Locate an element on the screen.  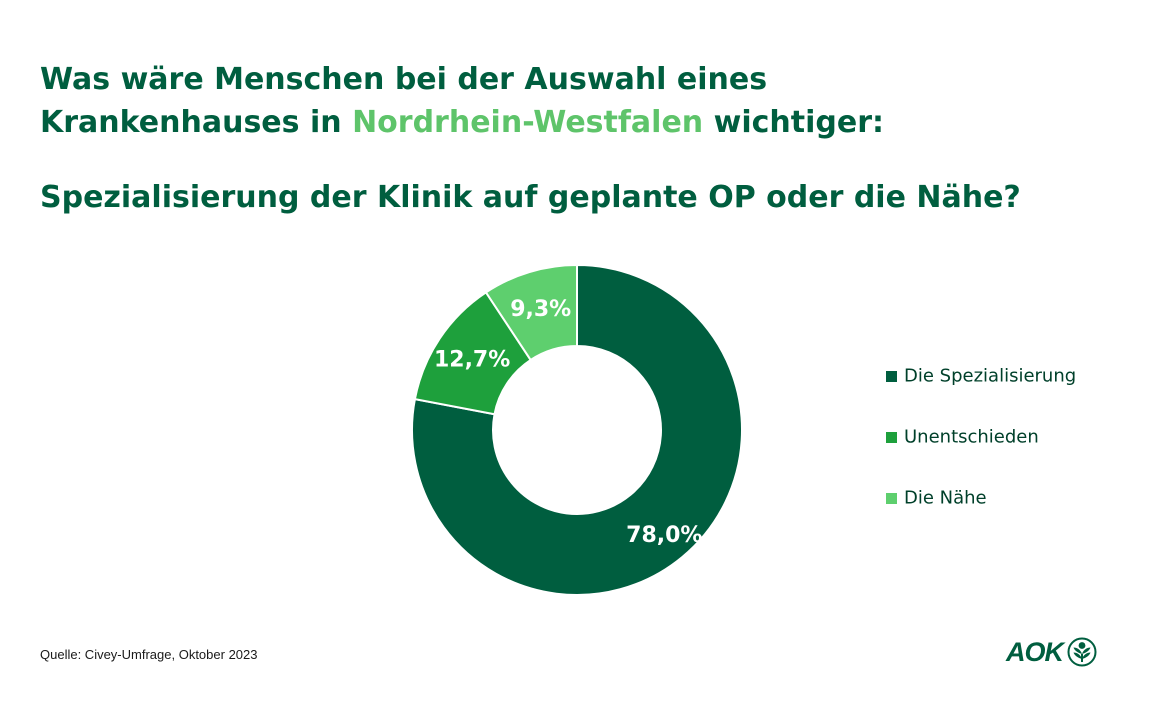
slice-die-nahe is located at coordinates (531, 312).